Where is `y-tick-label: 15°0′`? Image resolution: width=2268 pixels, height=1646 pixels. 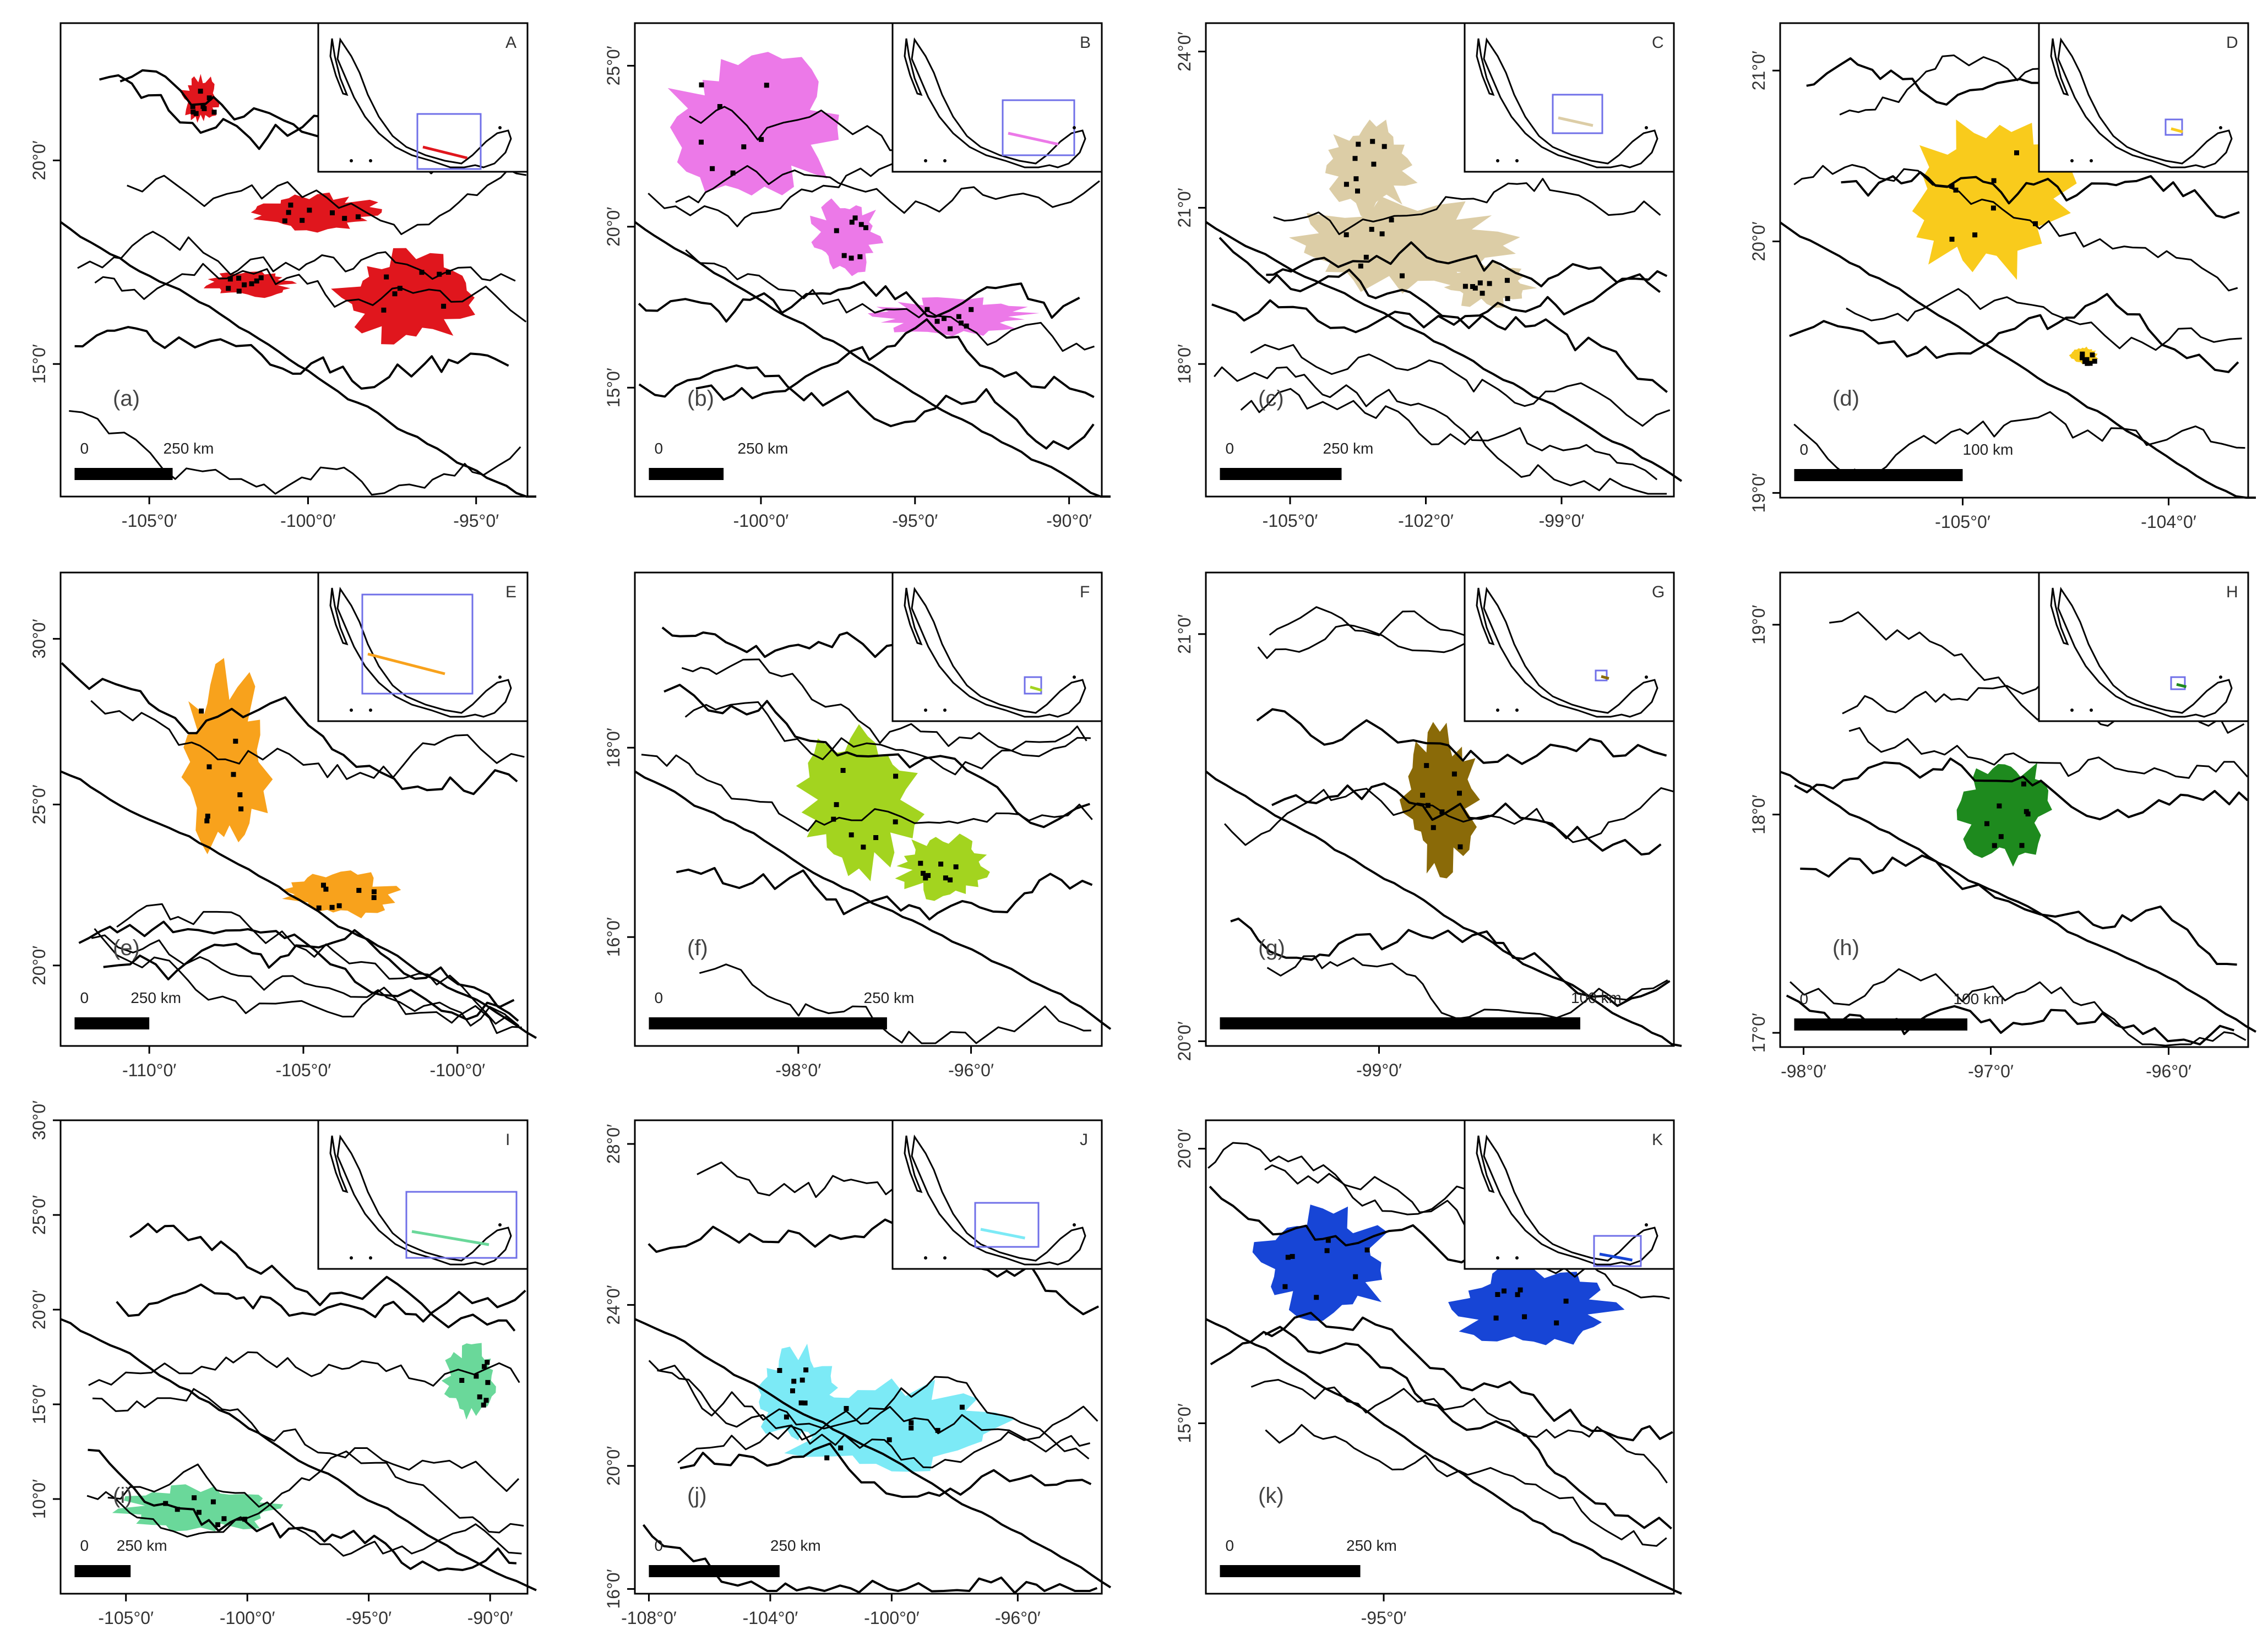 y-tick-label: 15°0′ is located at coordinates (1184, 1423).